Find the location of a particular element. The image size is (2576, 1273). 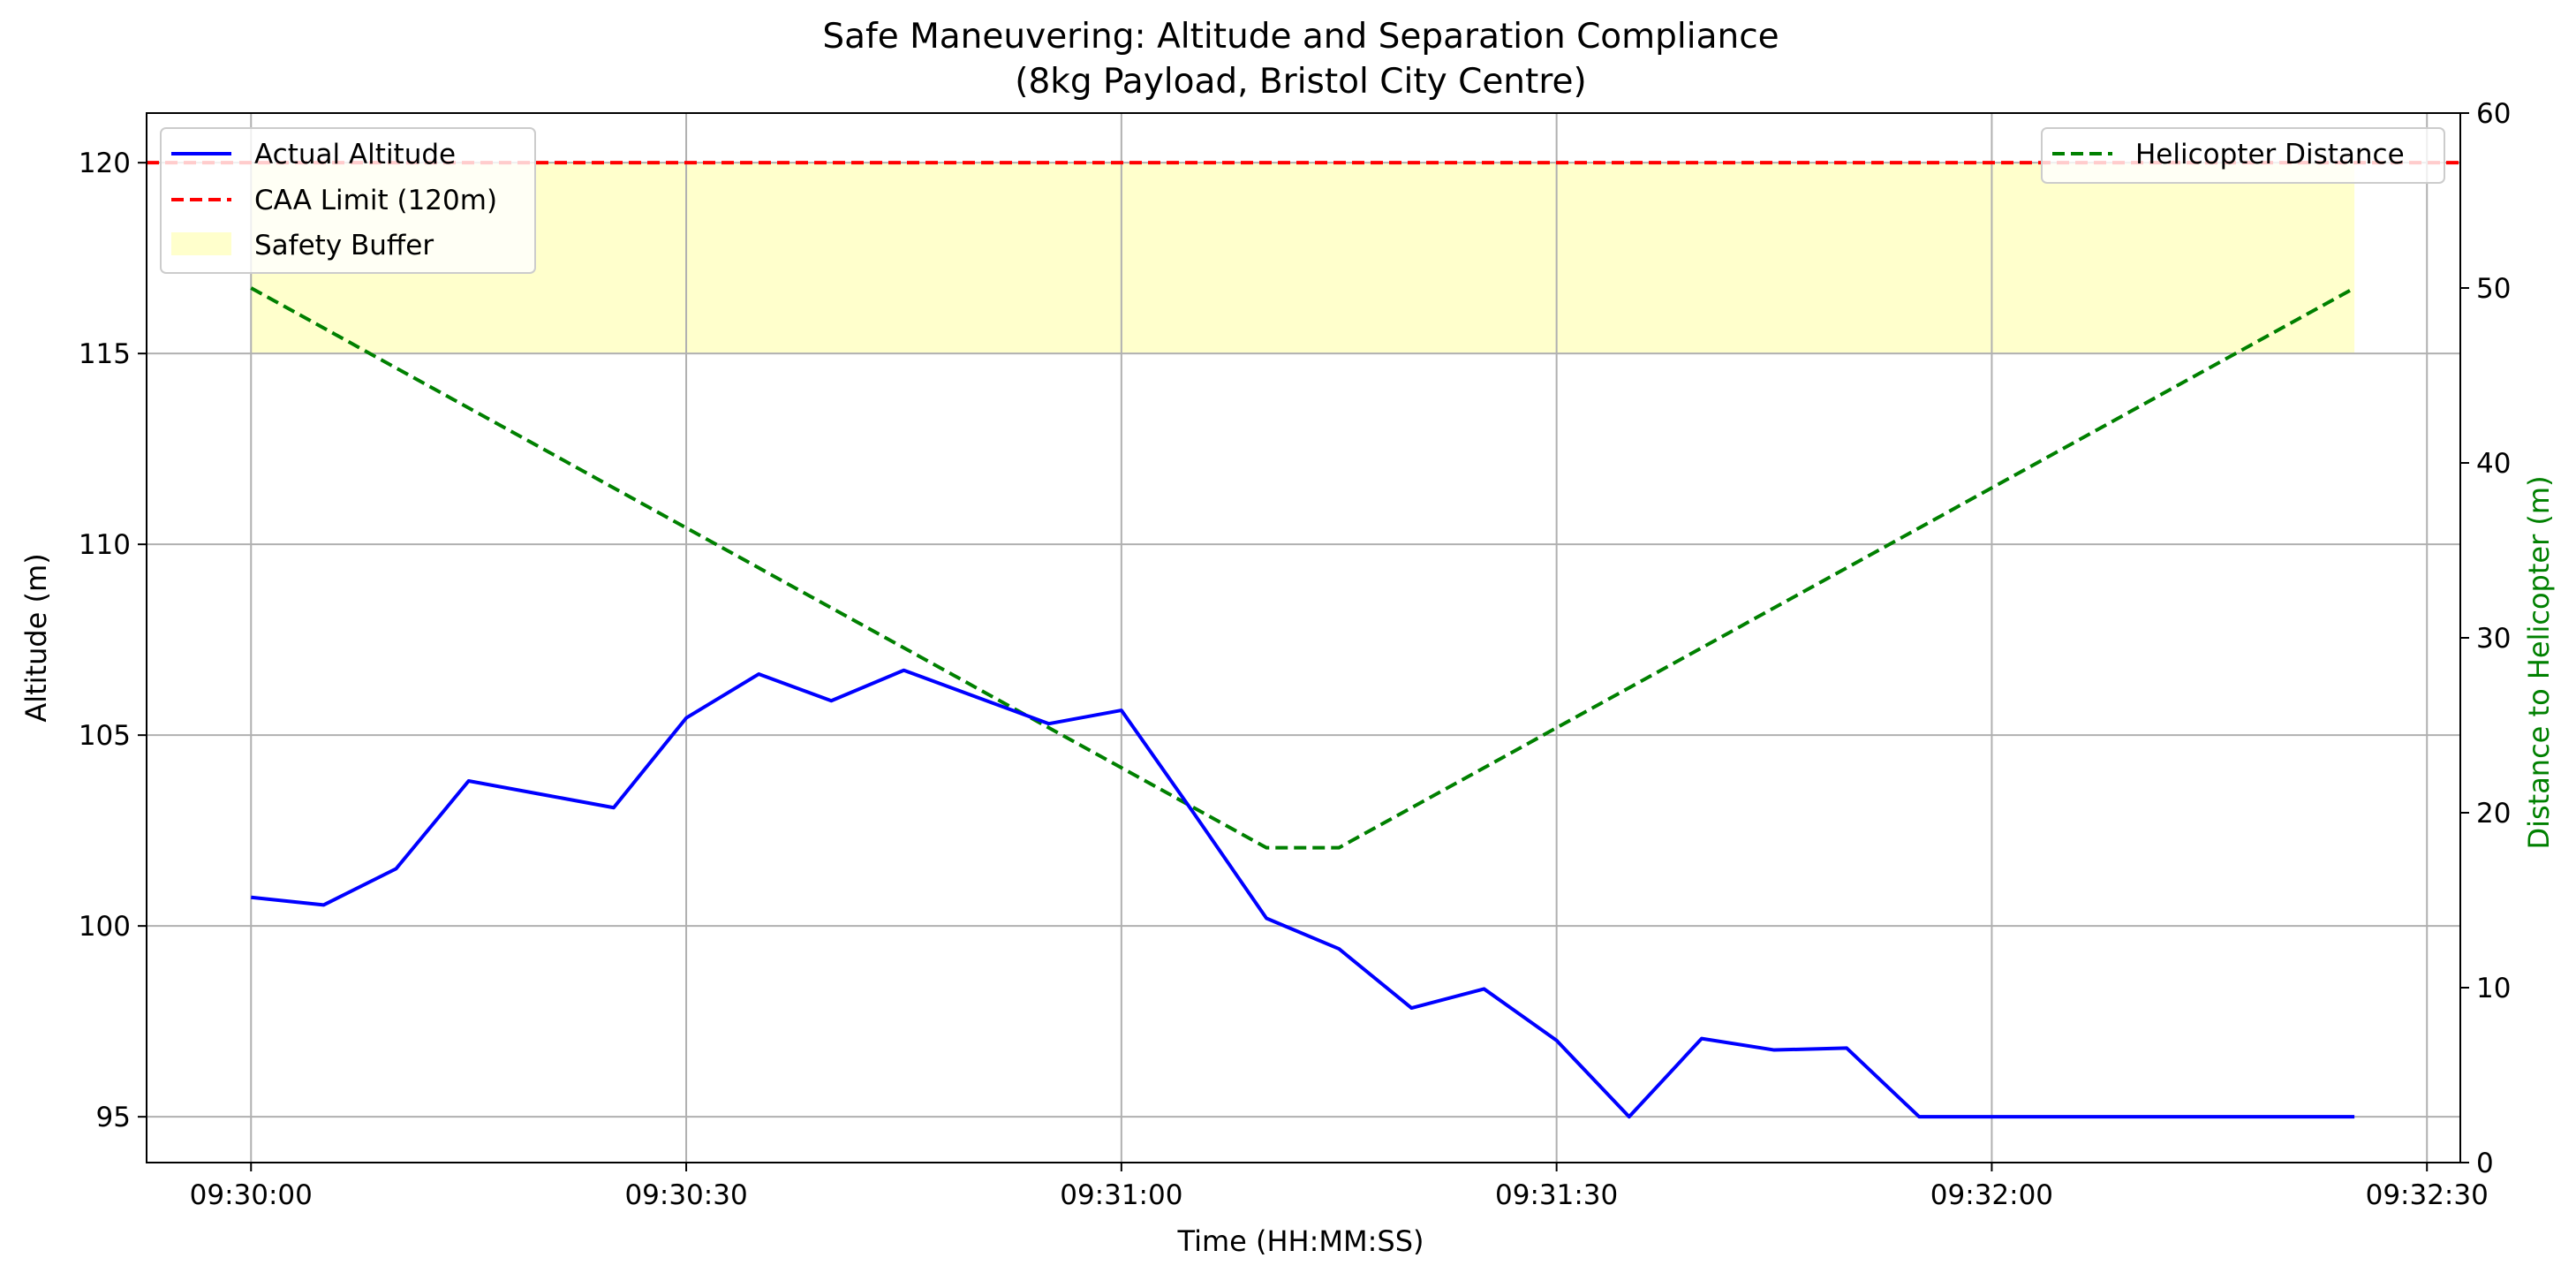

y-tick-label-left: 100 is located at coordinates (105, 927).